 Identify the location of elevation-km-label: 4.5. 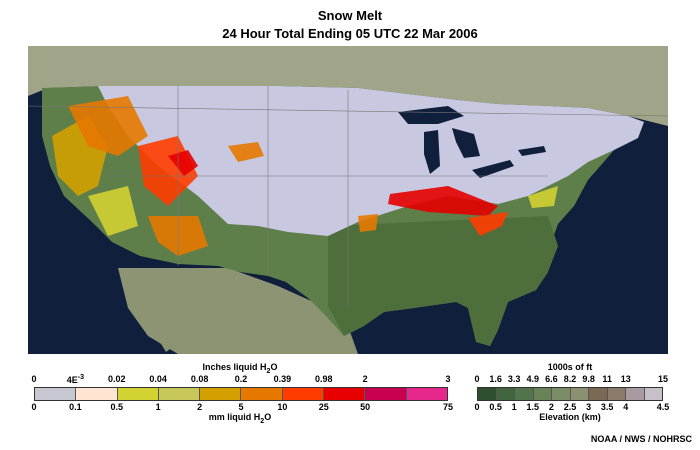
(663, 407).